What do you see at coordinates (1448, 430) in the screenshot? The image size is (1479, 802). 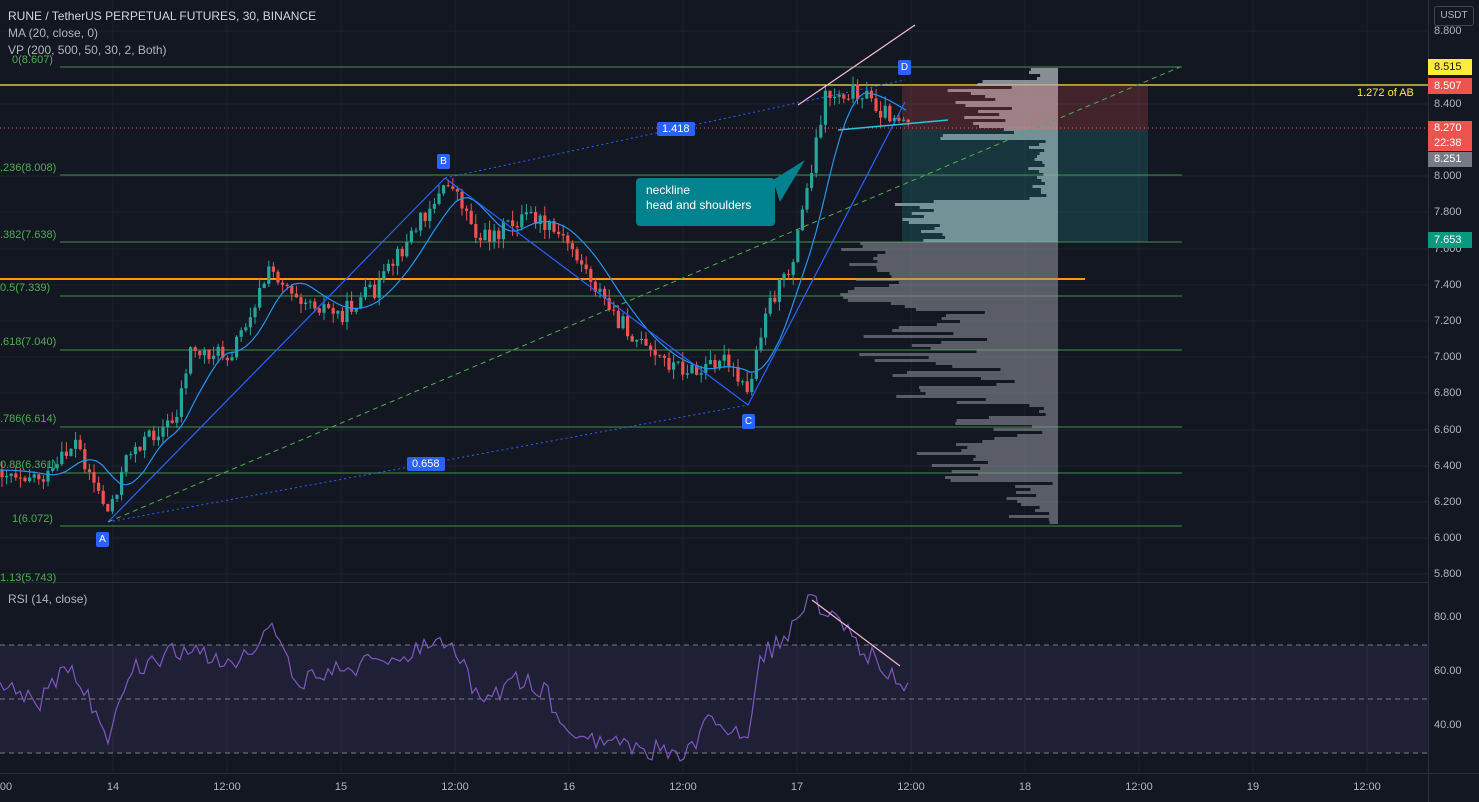 I see `price-tick: 6.600` at bounding box center [1448, 430].